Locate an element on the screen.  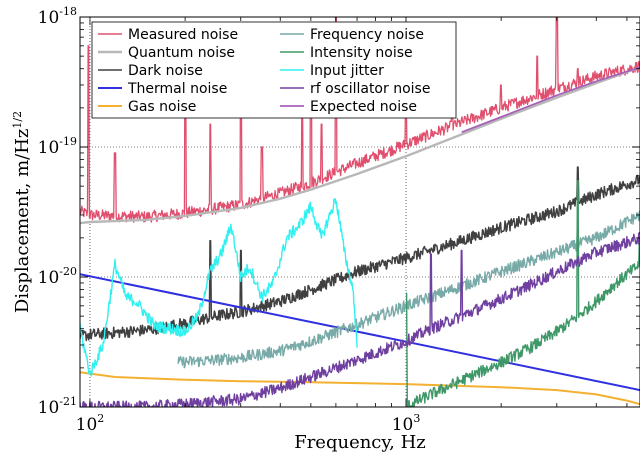
y-axis-label: Displacement, m/Hz1/2 is located at coordinates (22, 212).